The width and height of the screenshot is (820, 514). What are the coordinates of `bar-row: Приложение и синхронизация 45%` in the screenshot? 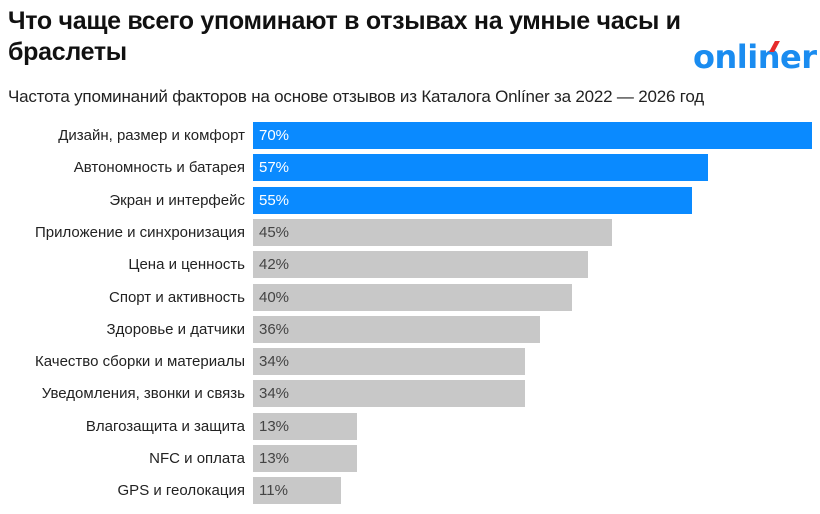 It's located at (410, 232).